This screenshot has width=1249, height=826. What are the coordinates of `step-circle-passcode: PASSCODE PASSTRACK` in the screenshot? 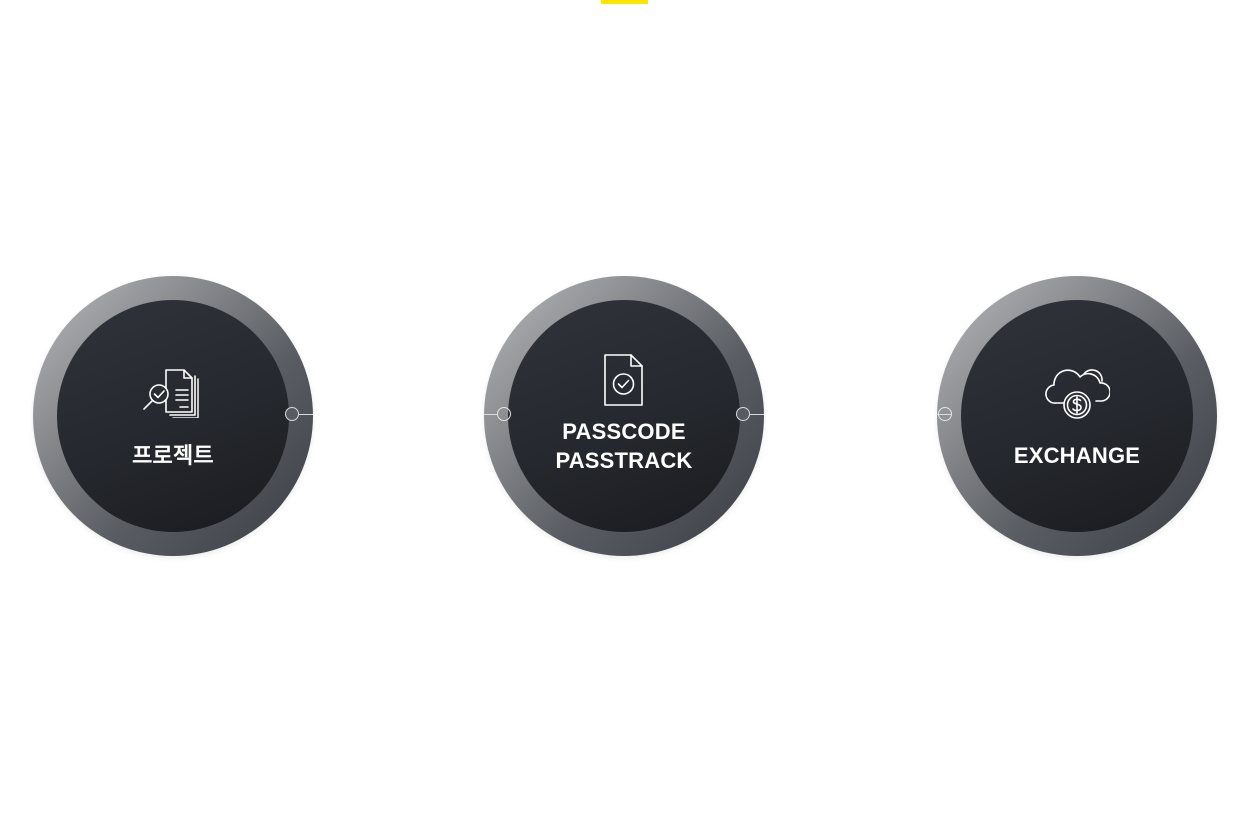 It's located at (624, 416).